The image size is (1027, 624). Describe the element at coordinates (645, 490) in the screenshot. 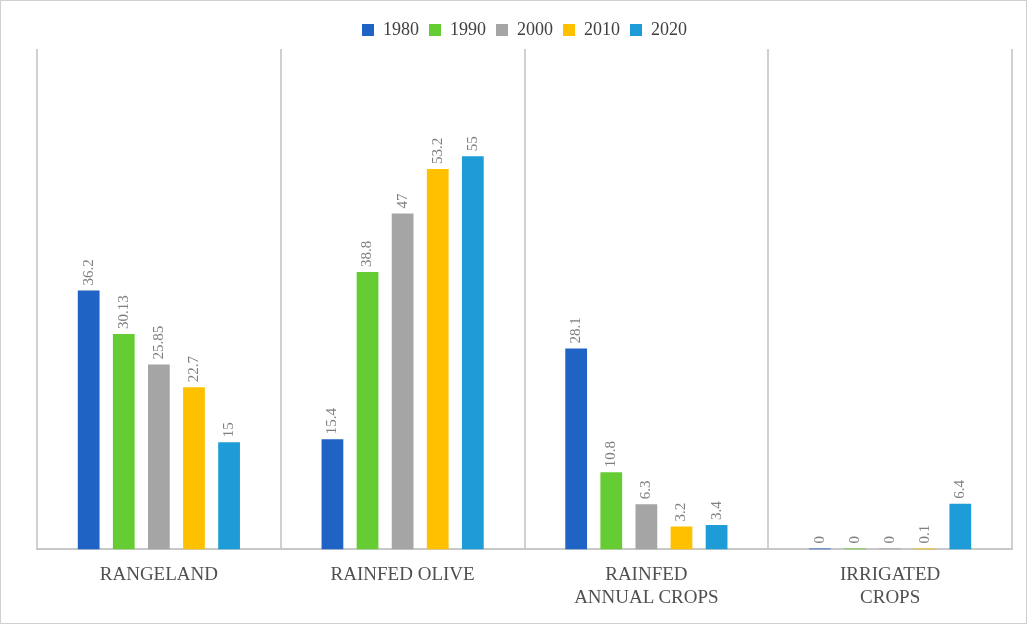

I see `data-label: 6.3` at that location.